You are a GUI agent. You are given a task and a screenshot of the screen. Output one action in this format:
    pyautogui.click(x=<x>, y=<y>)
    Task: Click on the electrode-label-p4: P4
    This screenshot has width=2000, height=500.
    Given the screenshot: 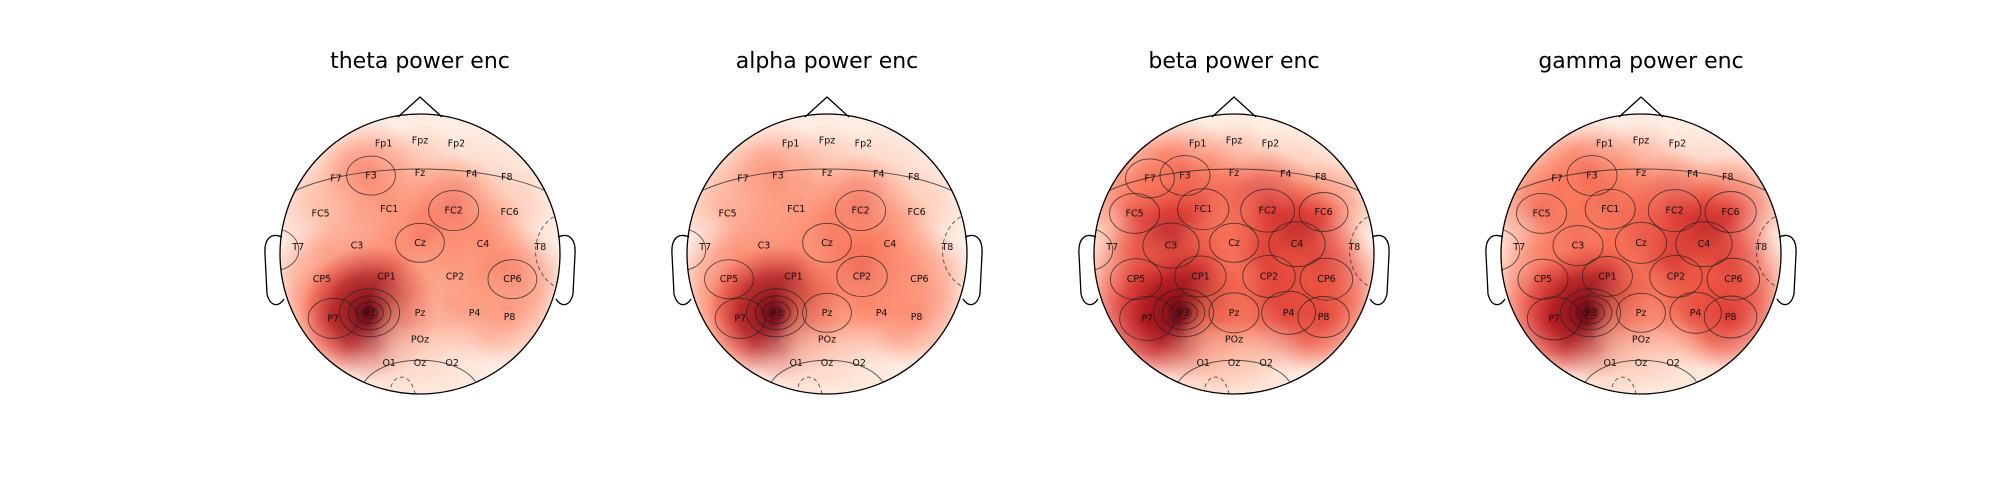 What is the action you would take?
    pyautogui.click(x=1289, y=313)
    